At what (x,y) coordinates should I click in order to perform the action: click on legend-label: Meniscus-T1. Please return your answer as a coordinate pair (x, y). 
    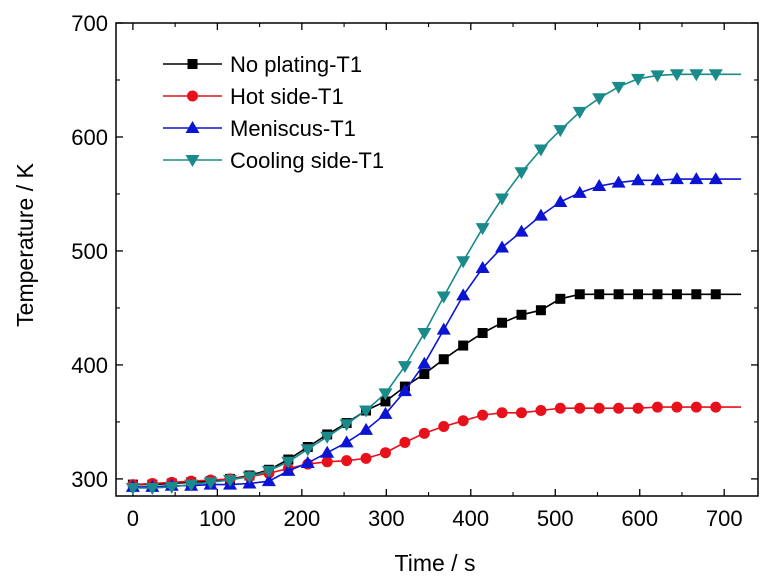
    Looking at the image, I should click on (293, 128).